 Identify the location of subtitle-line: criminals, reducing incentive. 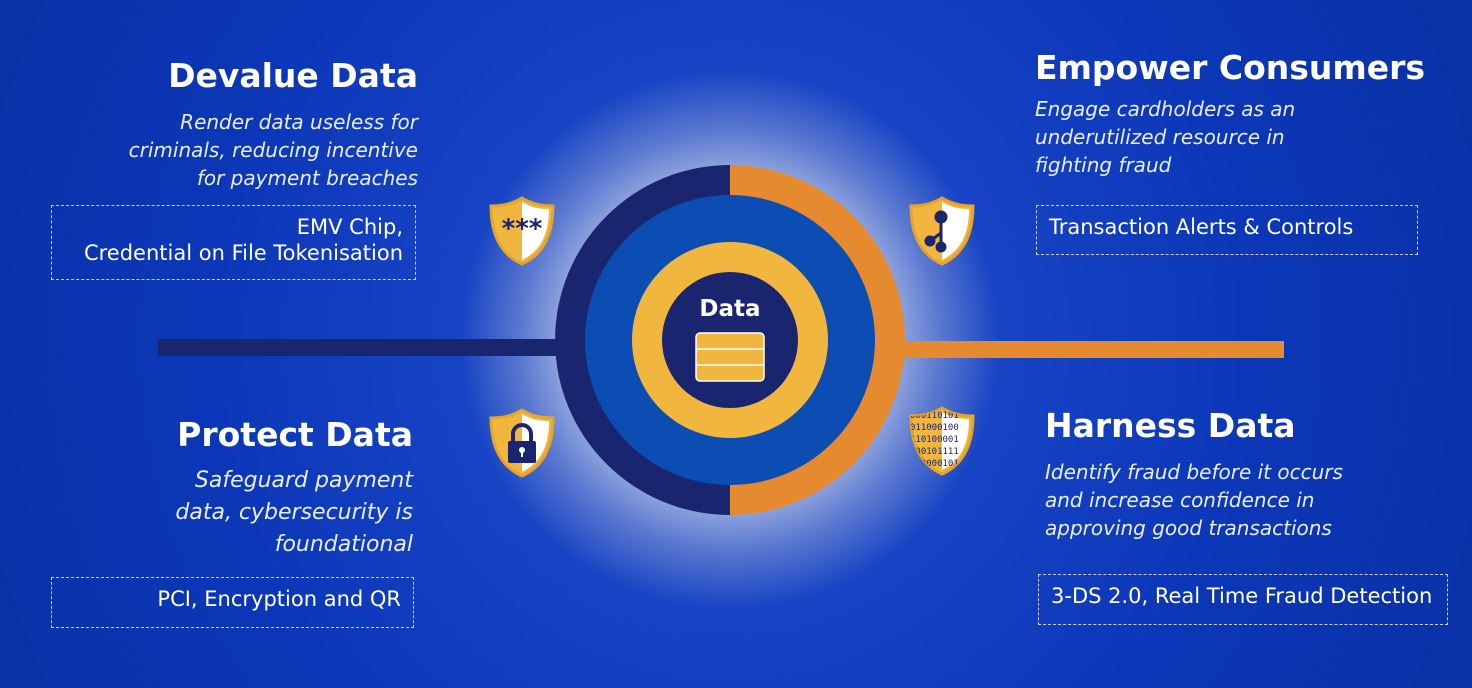
(273, 150).